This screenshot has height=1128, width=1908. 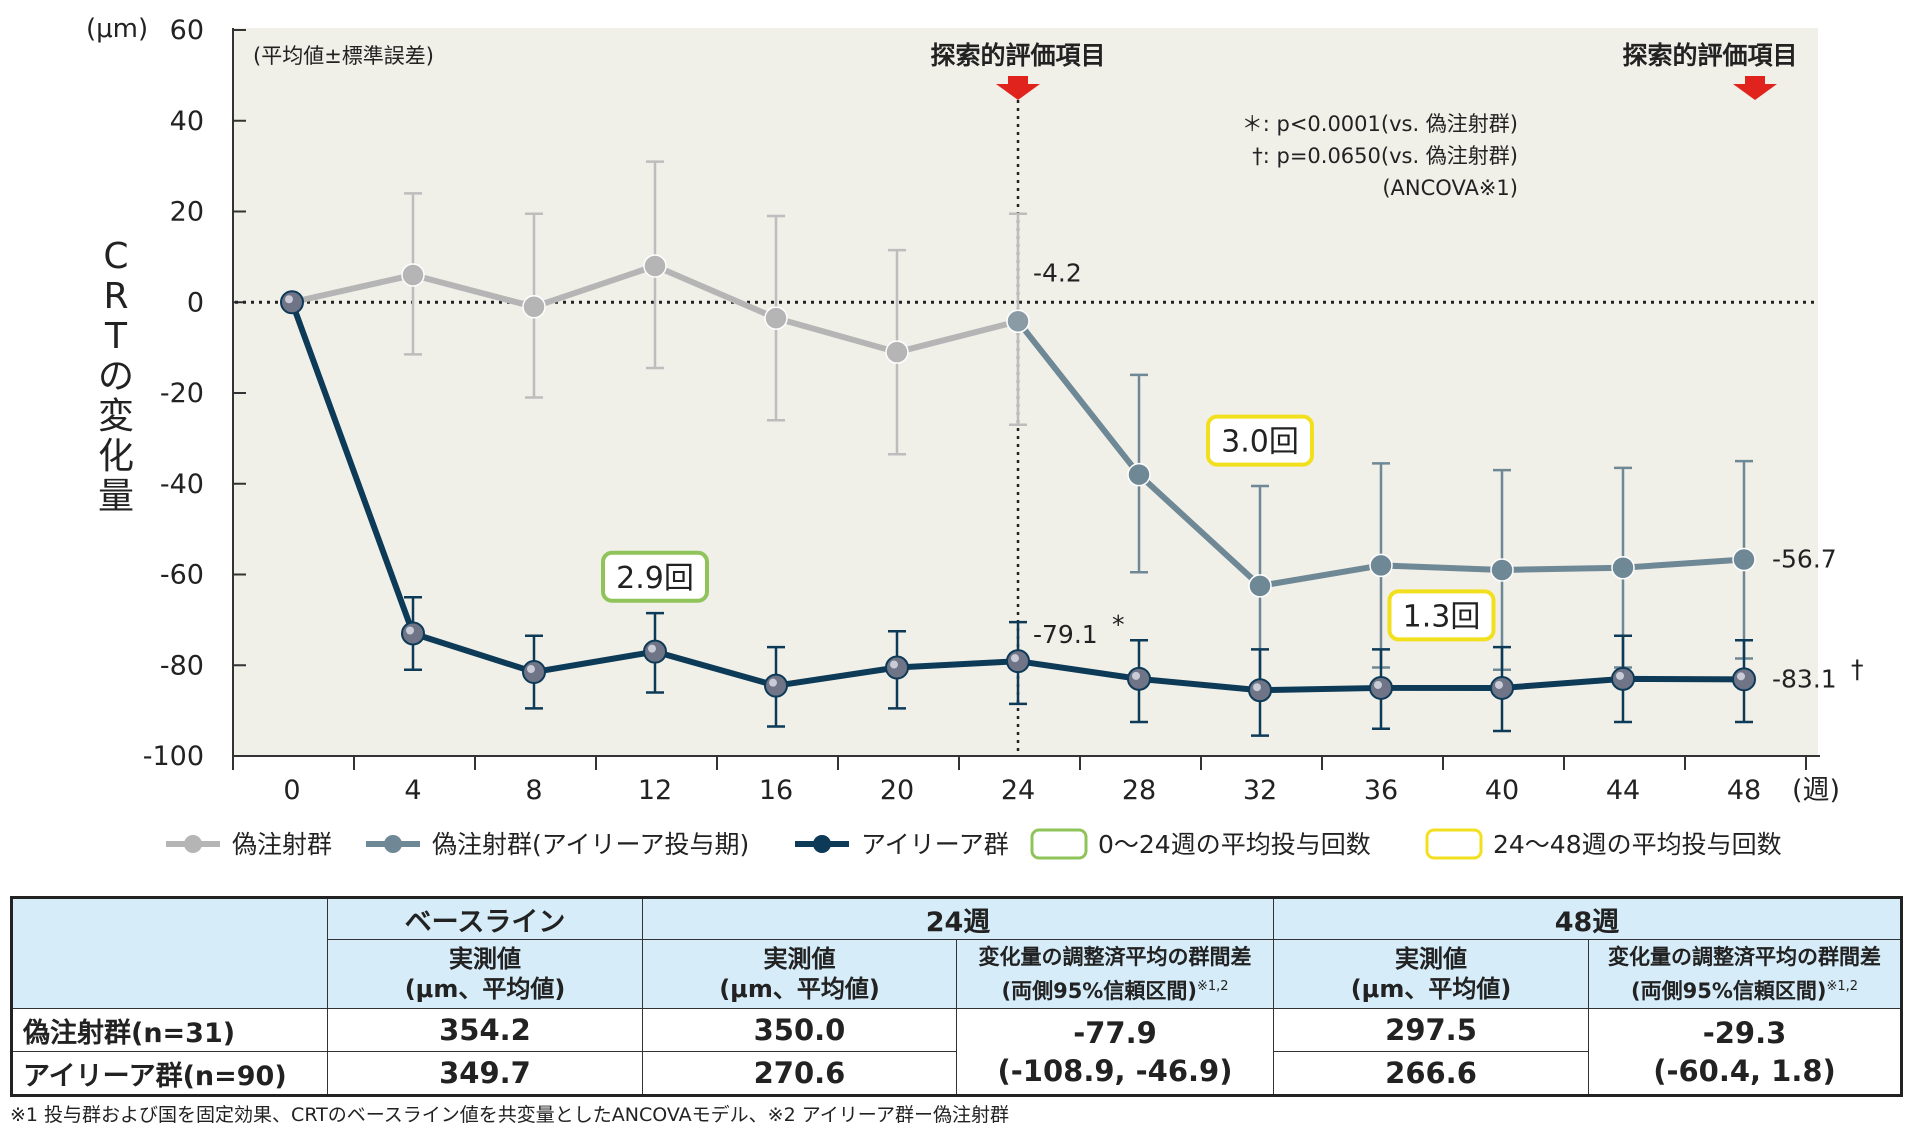 What do you see at coordinates (182, 393) in the screenshot?
I see `y-tick-label: -20` at bounding box center [182, 393].